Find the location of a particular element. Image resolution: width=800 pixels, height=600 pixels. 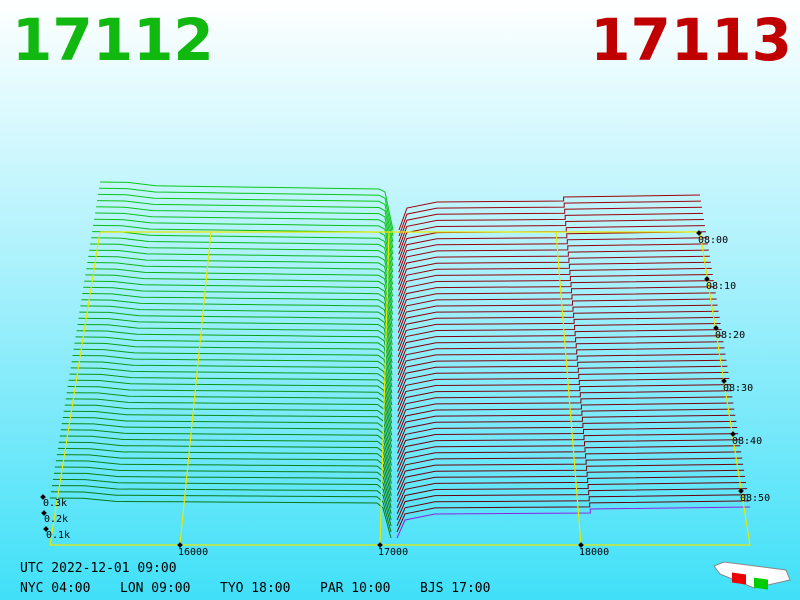

time-tick-label: 08:40 is located at coordinates (747, 441).